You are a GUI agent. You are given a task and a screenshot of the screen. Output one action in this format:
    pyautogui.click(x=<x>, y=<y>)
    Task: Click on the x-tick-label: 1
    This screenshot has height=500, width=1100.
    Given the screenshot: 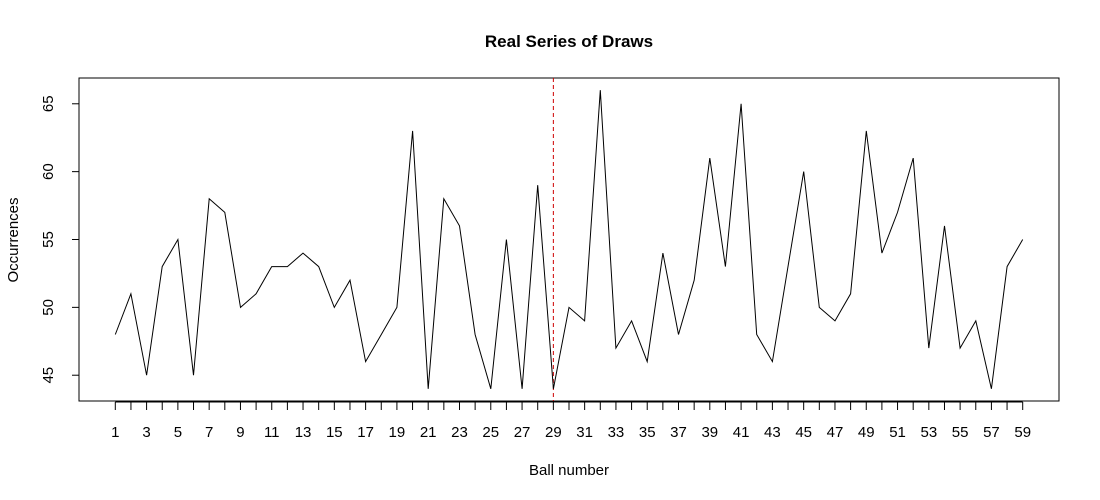 What is the action you would take?
    pyautogui.click(x=115, y=432)
    